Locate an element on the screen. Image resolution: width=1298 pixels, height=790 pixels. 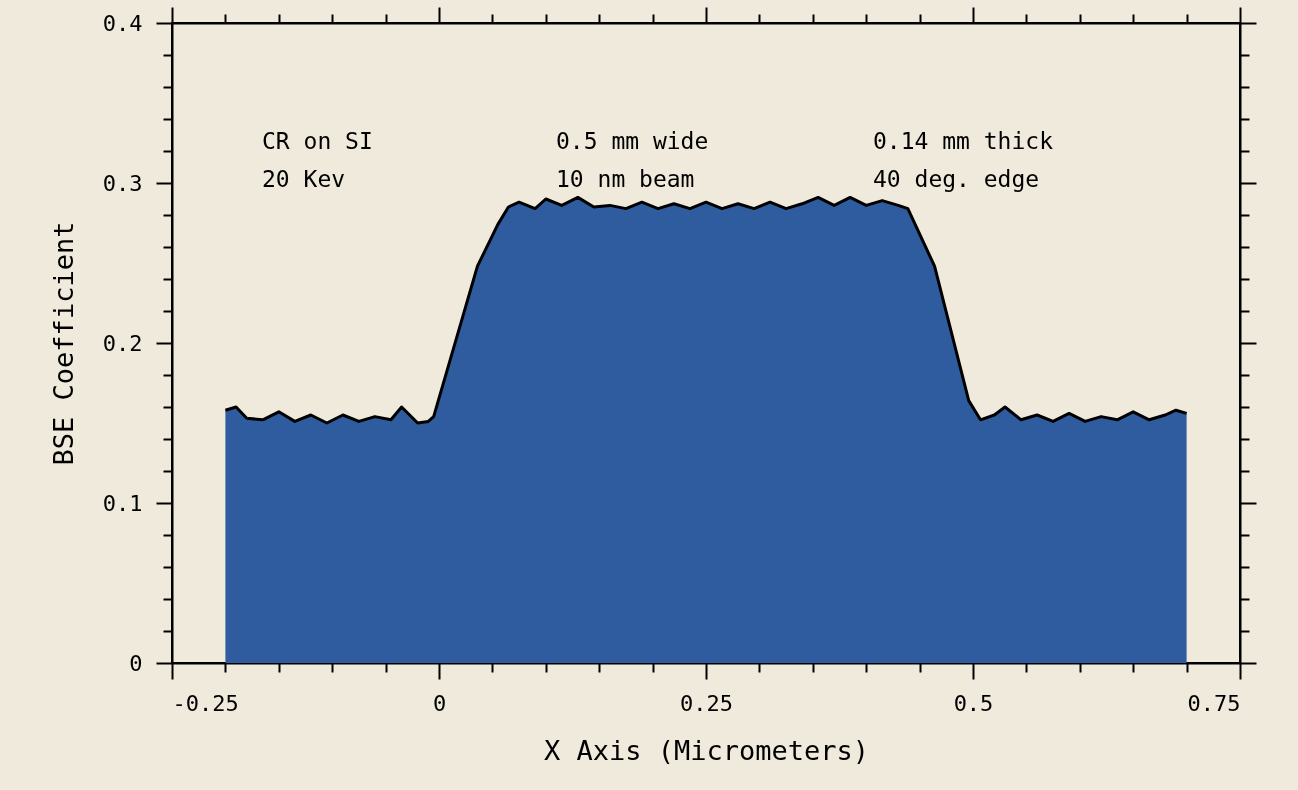
annotation: 40 deg. edge is located at coordinates (956, 179).